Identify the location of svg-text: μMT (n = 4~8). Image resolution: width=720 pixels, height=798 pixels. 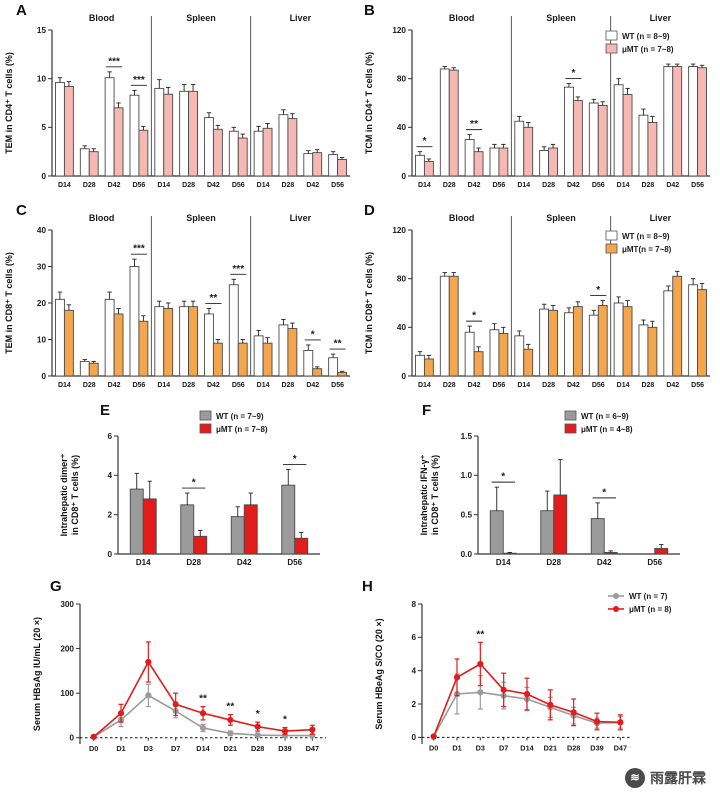
(607, 429).